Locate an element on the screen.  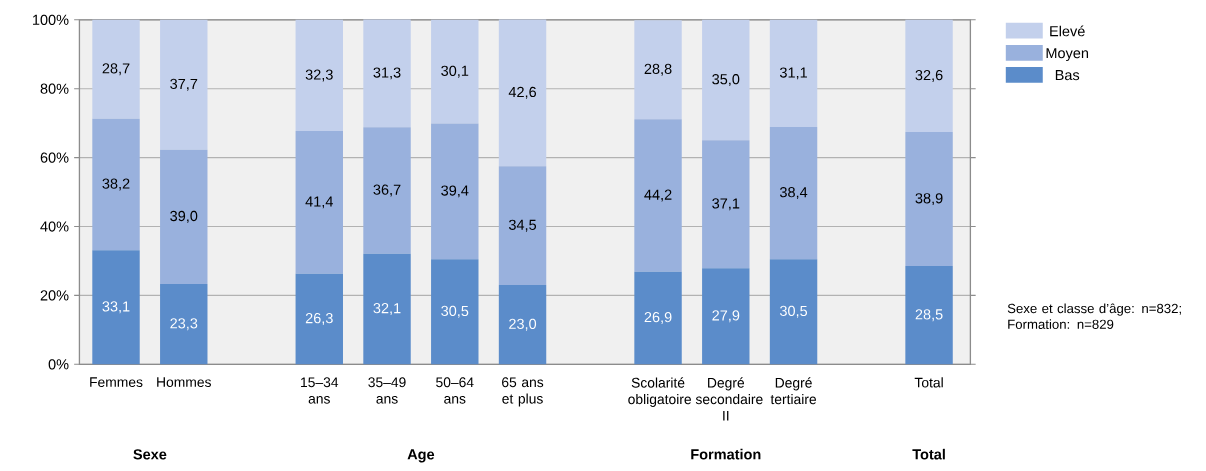
x-tick-label: 65 ans et plus is located at coordinates (523, 392).